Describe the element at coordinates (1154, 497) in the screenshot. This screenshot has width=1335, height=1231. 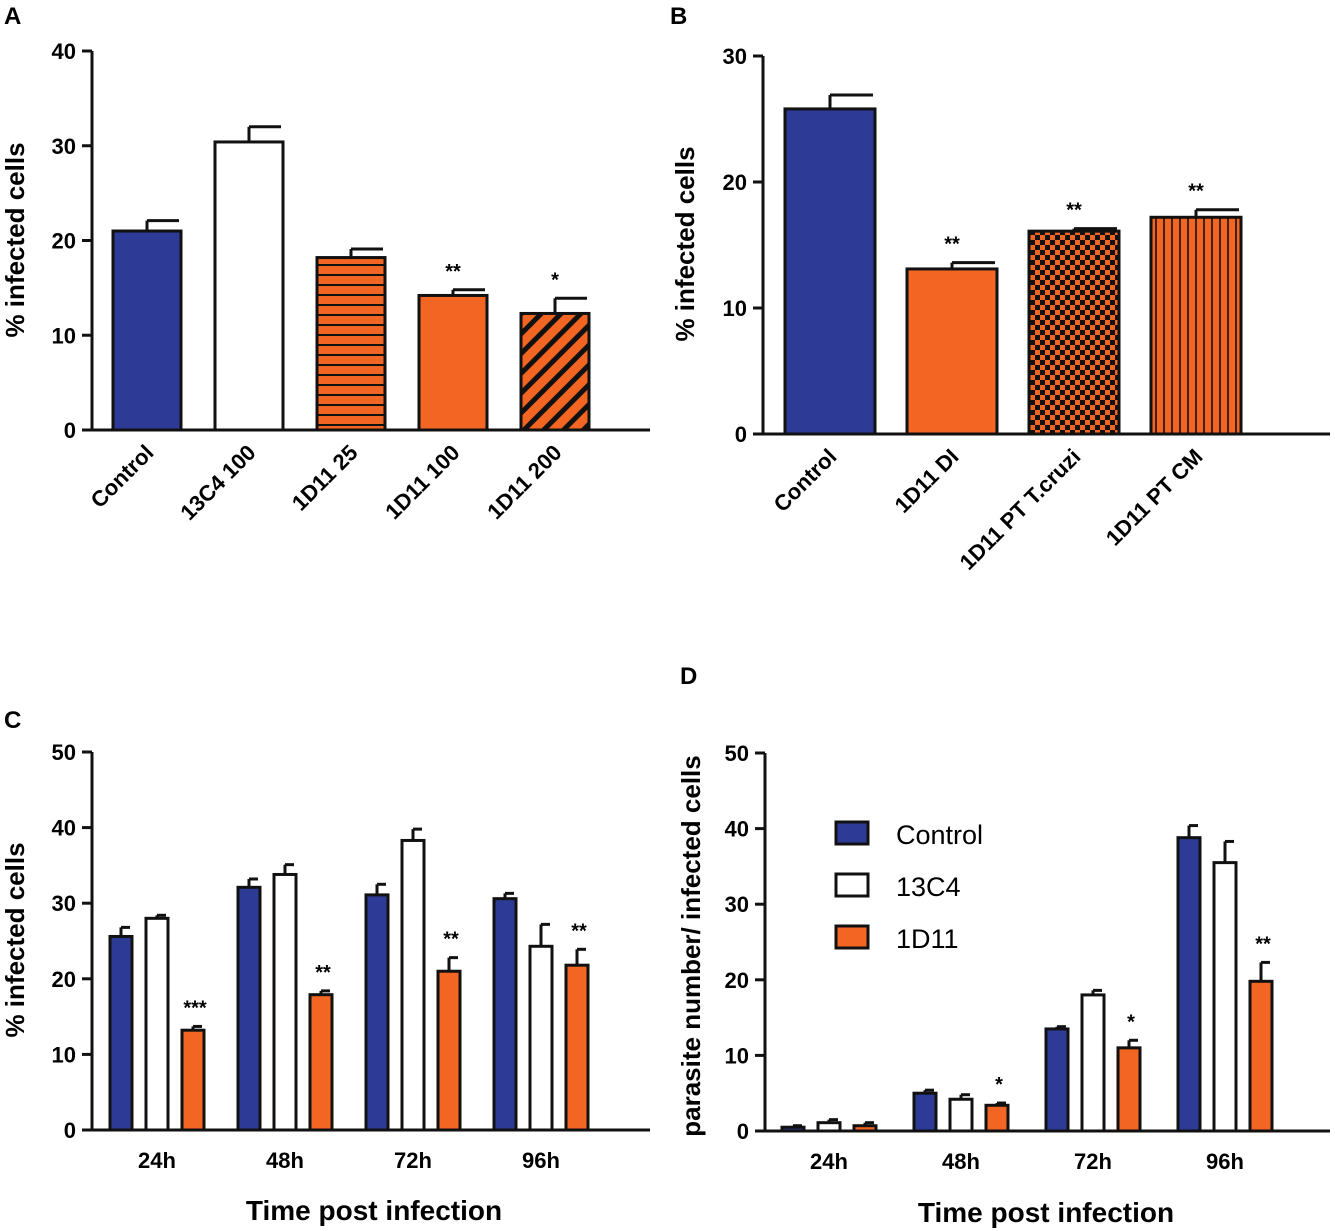
I see `x-category-label: 1D11 PT CM` at that location.